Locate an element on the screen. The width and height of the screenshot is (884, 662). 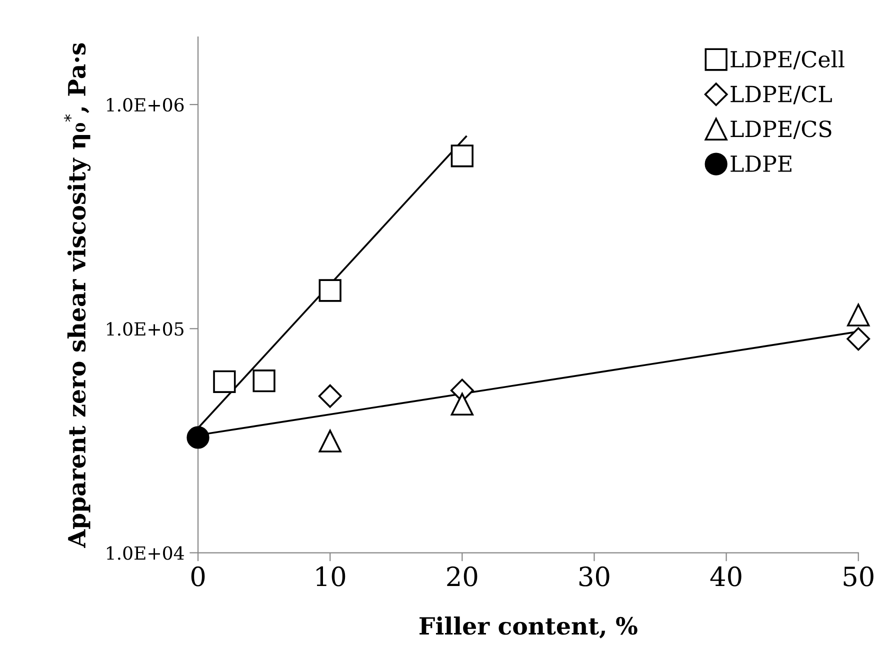
x-tick-label: 20 is located at coordinates (462, 576).